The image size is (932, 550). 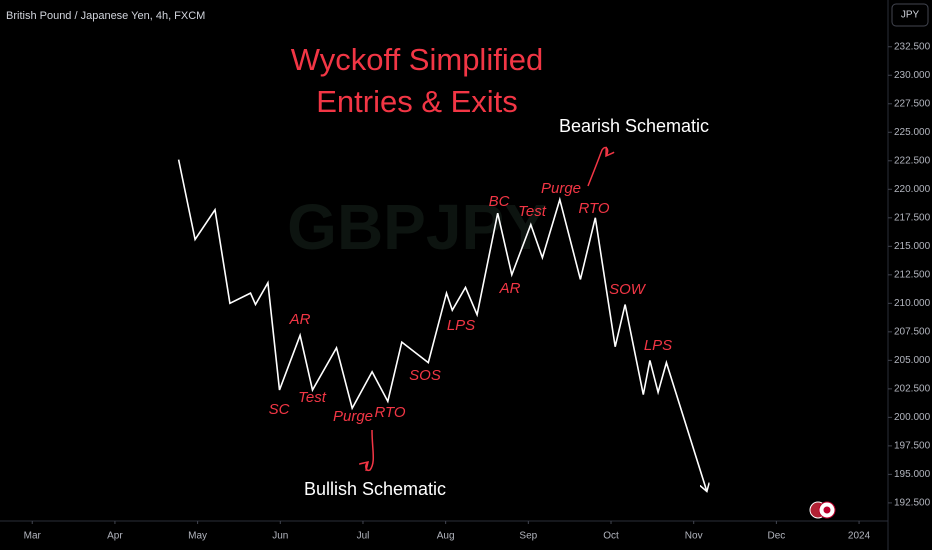 I want to click on x-tick-label: Apr, so click(x=115, y=536).